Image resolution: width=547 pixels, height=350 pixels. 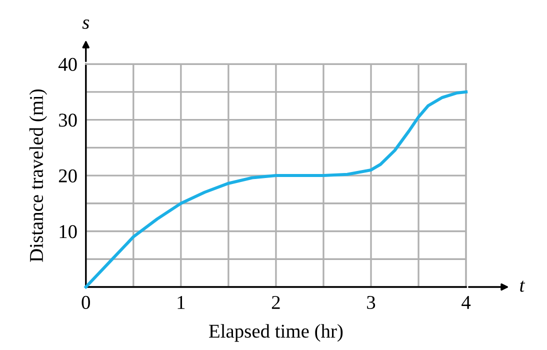 What do you see at coordinates (276, 333) in the screenshot?
I see `x-axis-title: Elapsed time (hr)` at bounding box center [276, 333].